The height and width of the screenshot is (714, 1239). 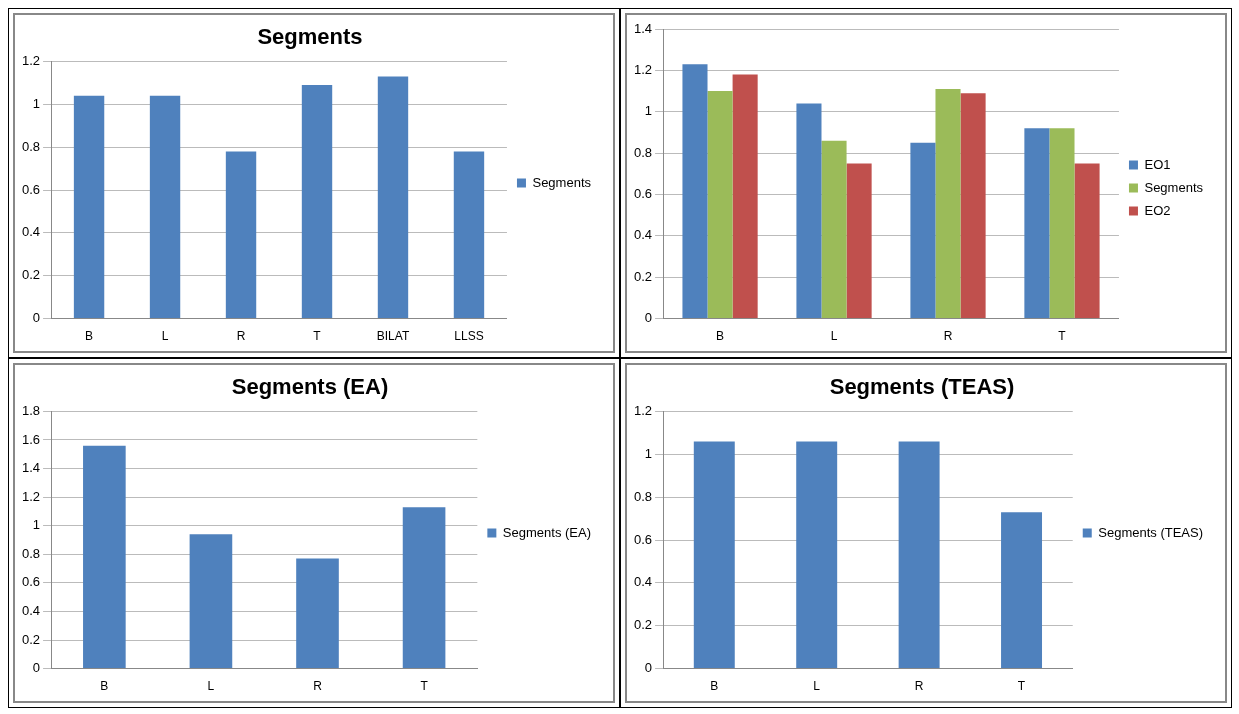 What do you see at coordinates (547, 532) in the screenshot?
I see `legend-label: Segments (EA)` at bounding box center [547, 532].